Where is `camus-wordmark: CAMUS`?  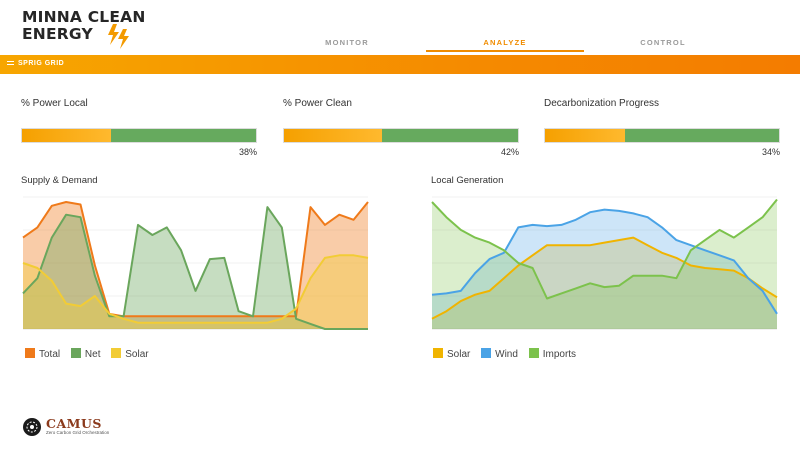 camus-wordmark: CAMUS is located at coordinates (74, 423).